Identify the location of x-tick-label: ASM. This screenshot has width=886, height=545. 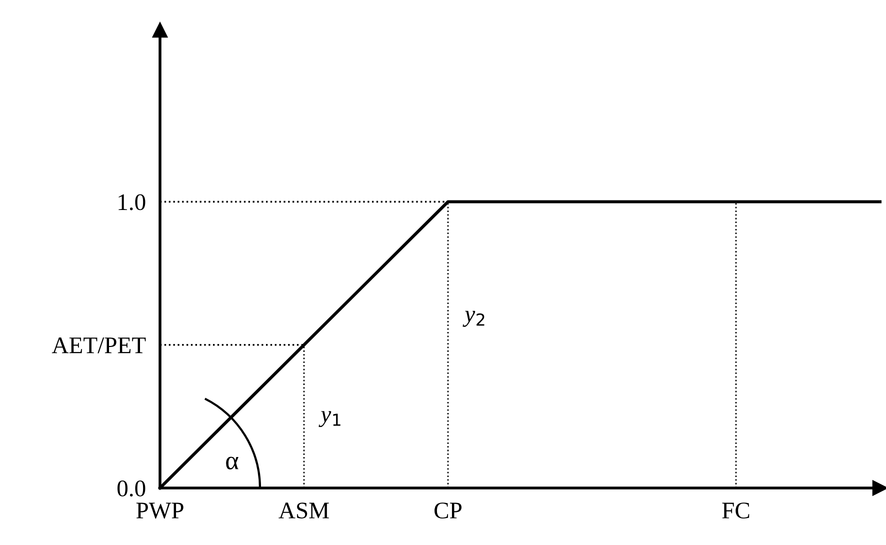
(303, 510).